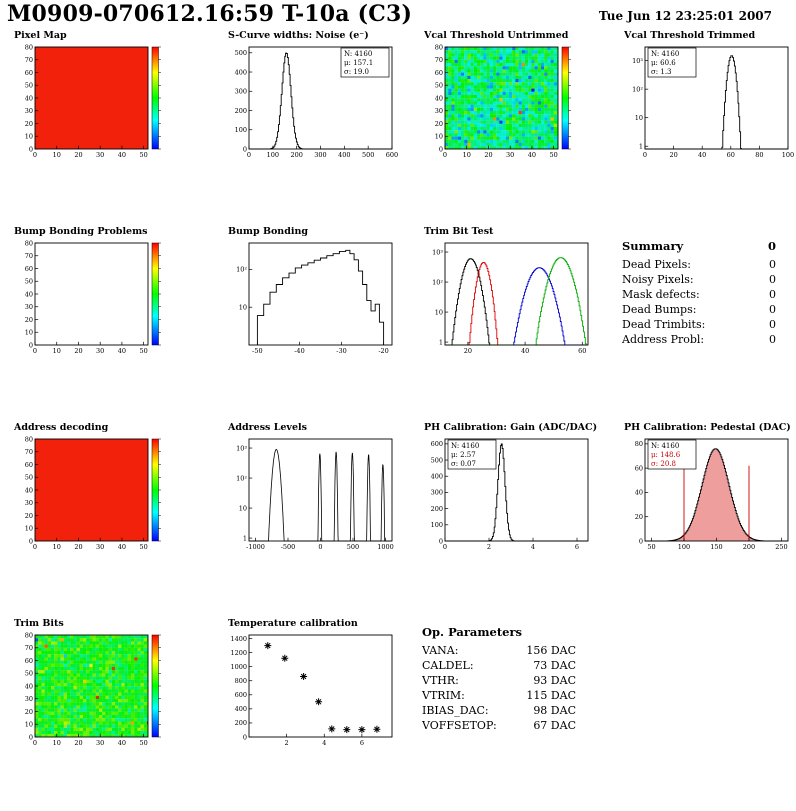  I want to click on op-parameter-label: VTRIM:, so click(443, 695).